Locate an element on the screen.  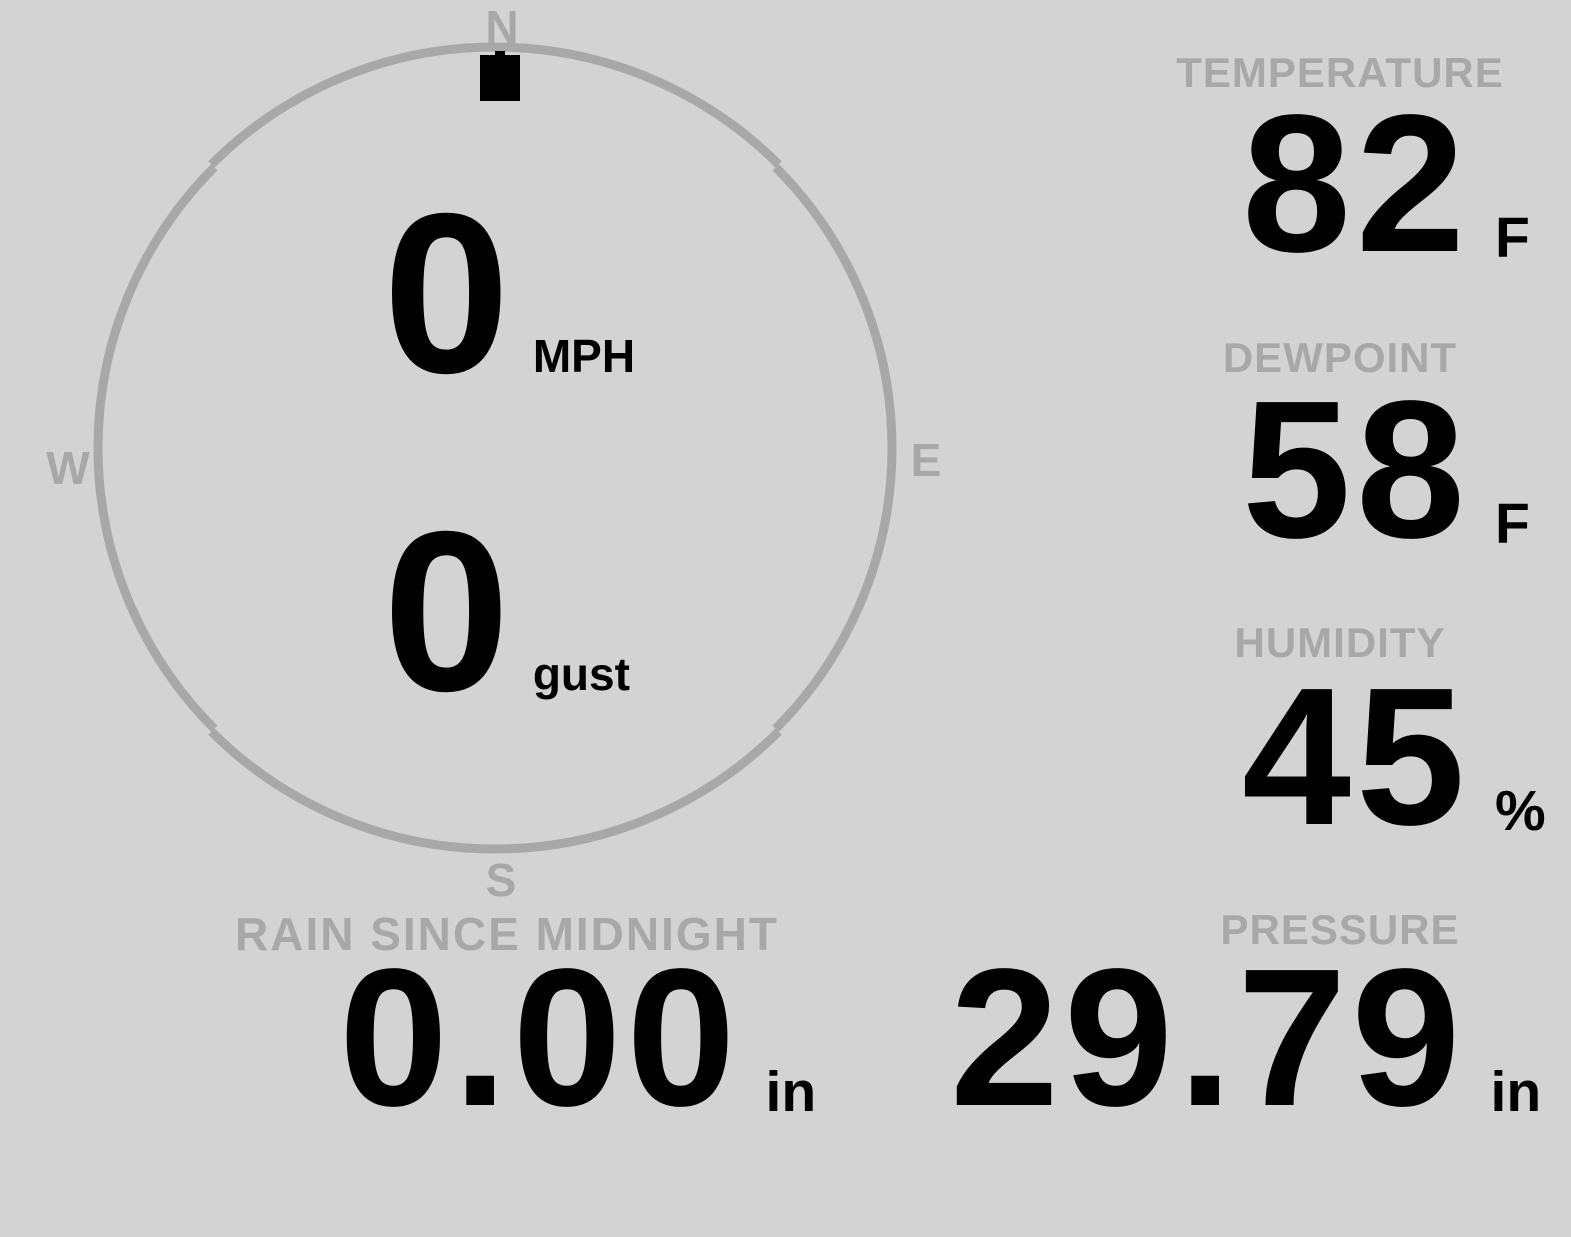
rain-since-midnight-value-row: 0.00 in is located at coordinates (577, 1038).